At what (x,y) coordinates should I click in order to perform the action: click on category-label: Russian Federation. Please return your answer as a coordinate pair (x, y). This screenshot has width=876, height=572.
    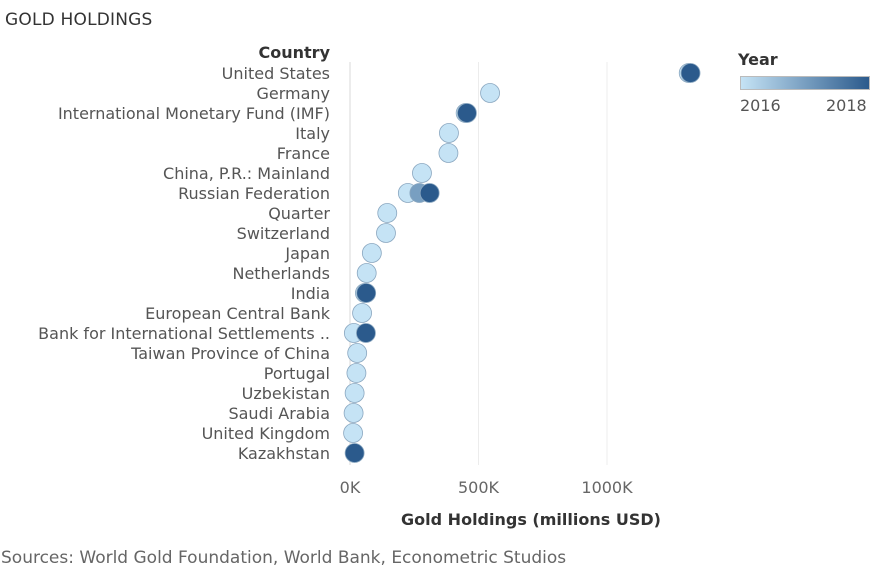
    Looking at the image, I should click on (254, 193).